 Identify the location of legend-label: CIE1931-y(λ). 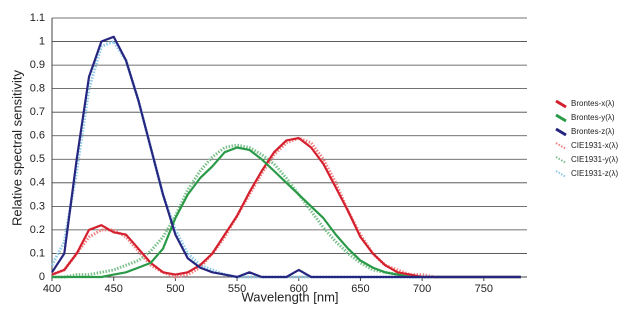
(594, 159).